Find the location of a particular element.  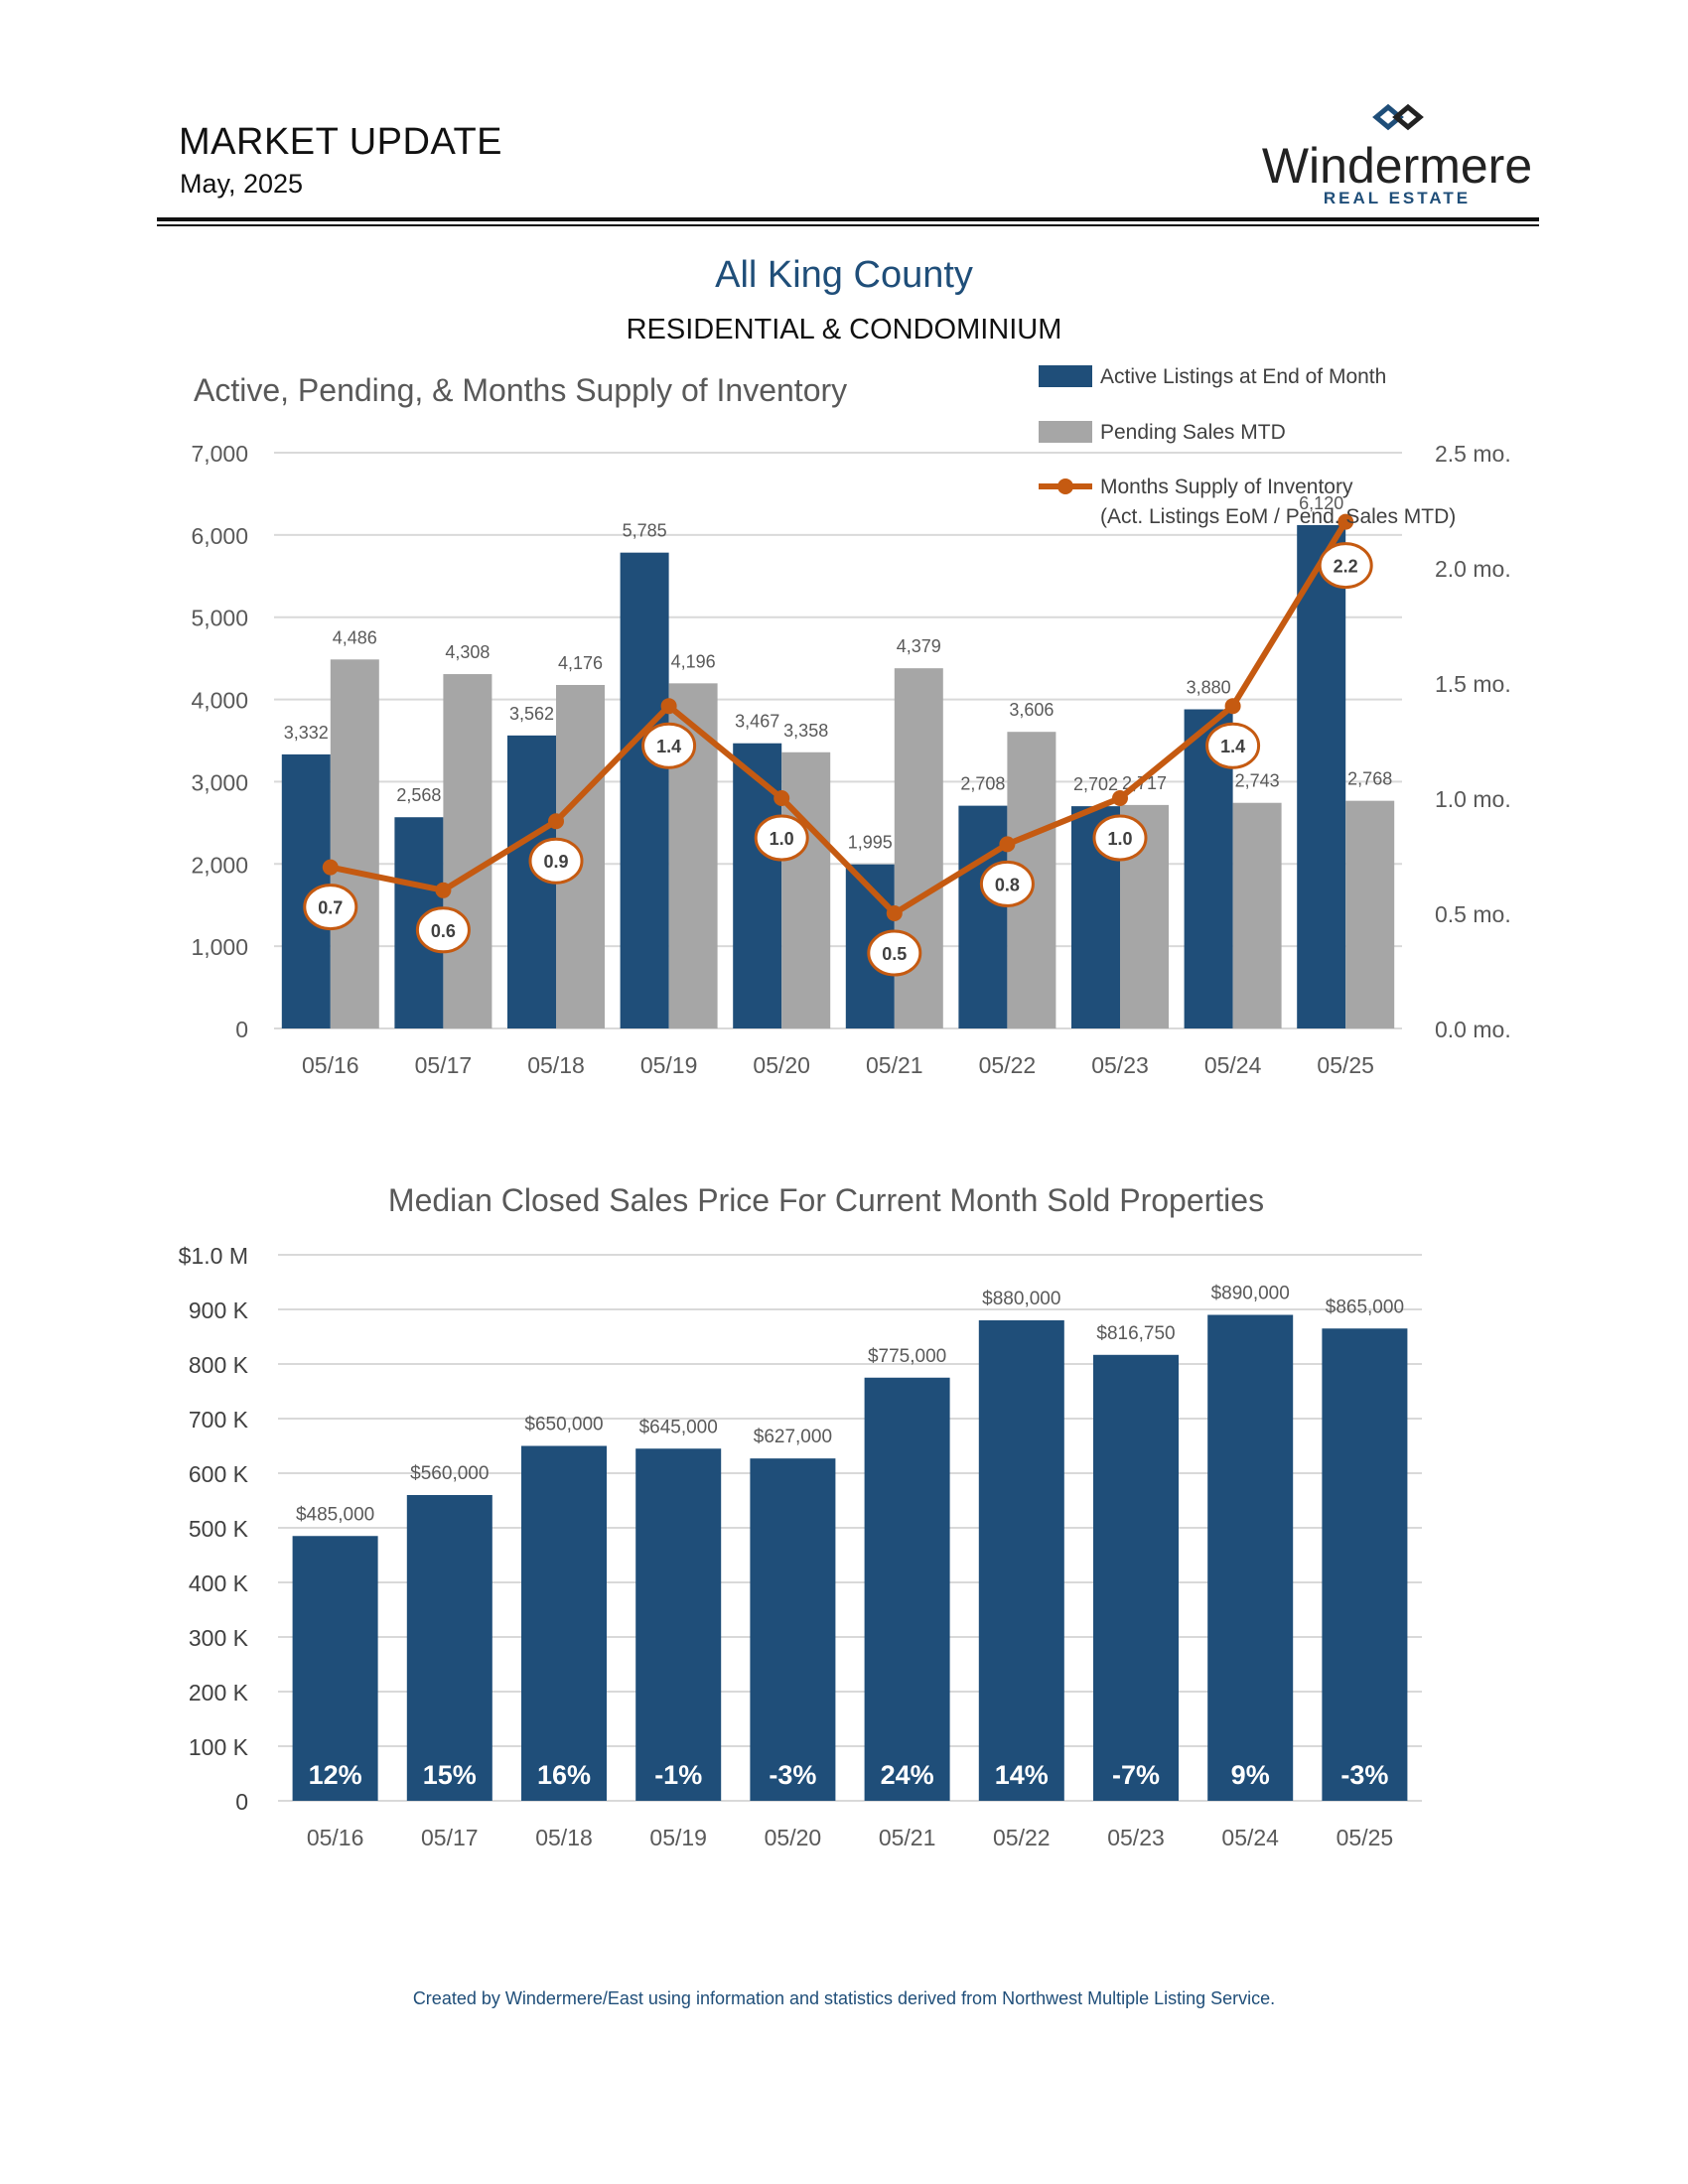

y-tick-label: 4,000 is located at coordinates (219, 701).